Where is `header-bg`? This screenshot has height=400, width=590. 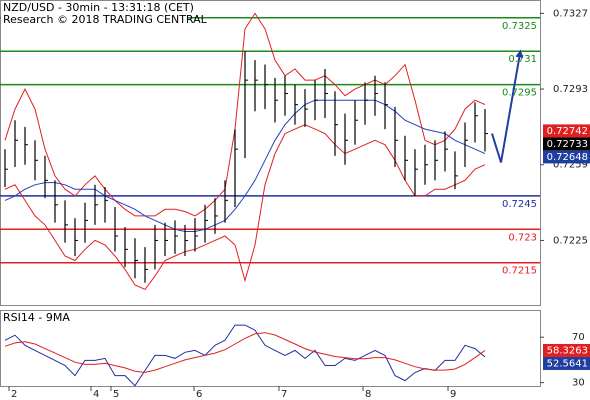
header-bg is located at coordinates (94, 14).